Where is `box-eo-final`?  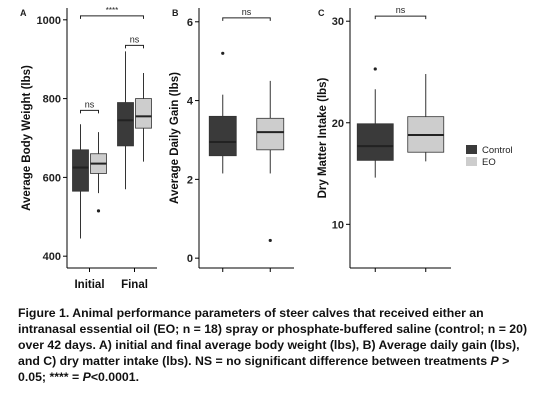
box-eo-final is located at coordinates (143, 117).